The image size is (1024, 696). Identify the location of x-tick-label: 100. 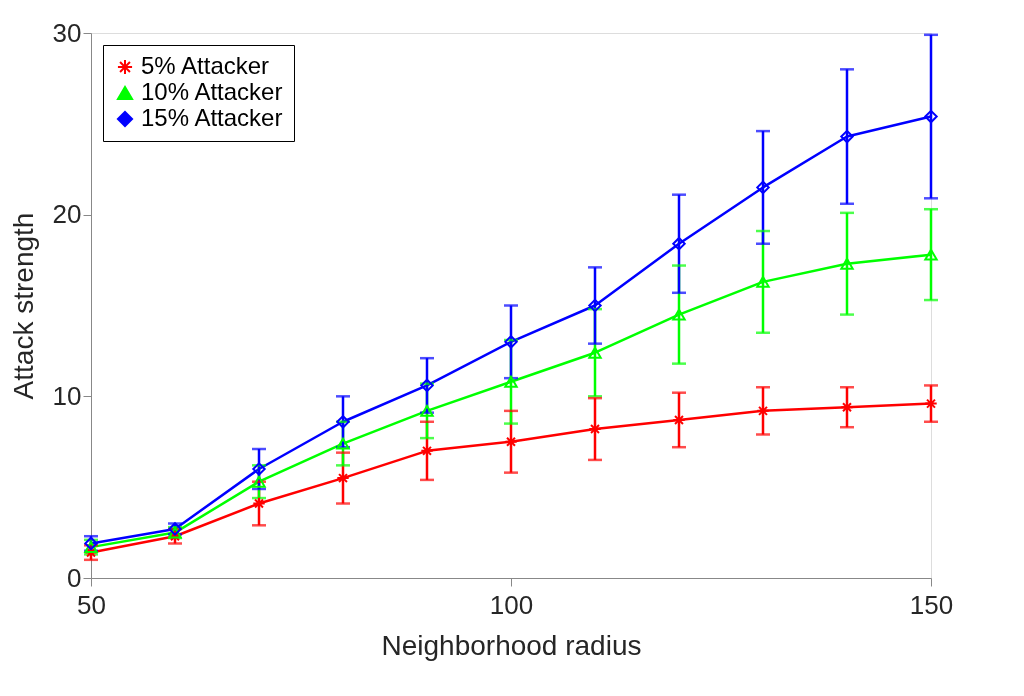
(511, 604).